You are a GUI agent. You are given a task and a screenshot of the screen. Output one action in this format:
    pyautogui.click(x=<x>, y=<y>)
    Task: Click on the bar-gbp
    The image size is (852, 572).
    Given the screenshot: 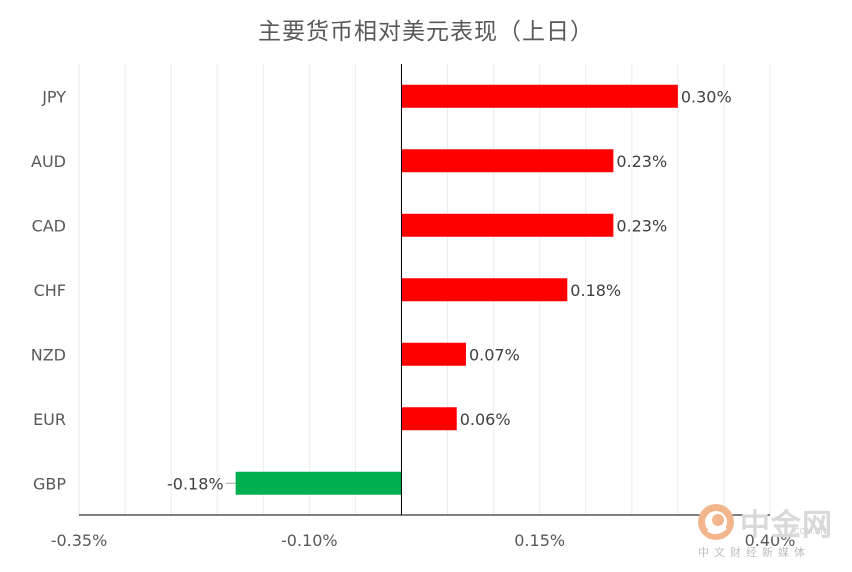 What is the action you would take?
    pyautogui.click(x=318, y=483)
    